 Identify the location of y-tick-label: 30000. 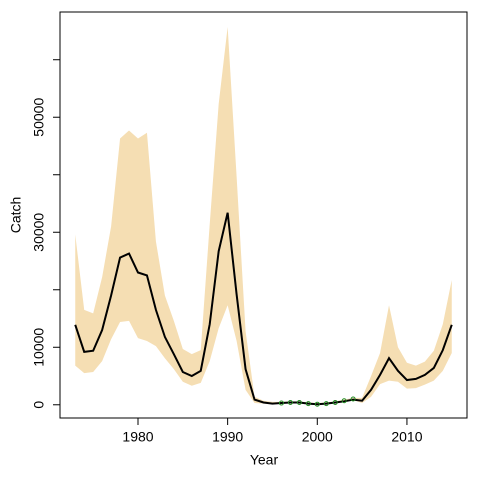
(39, 232).